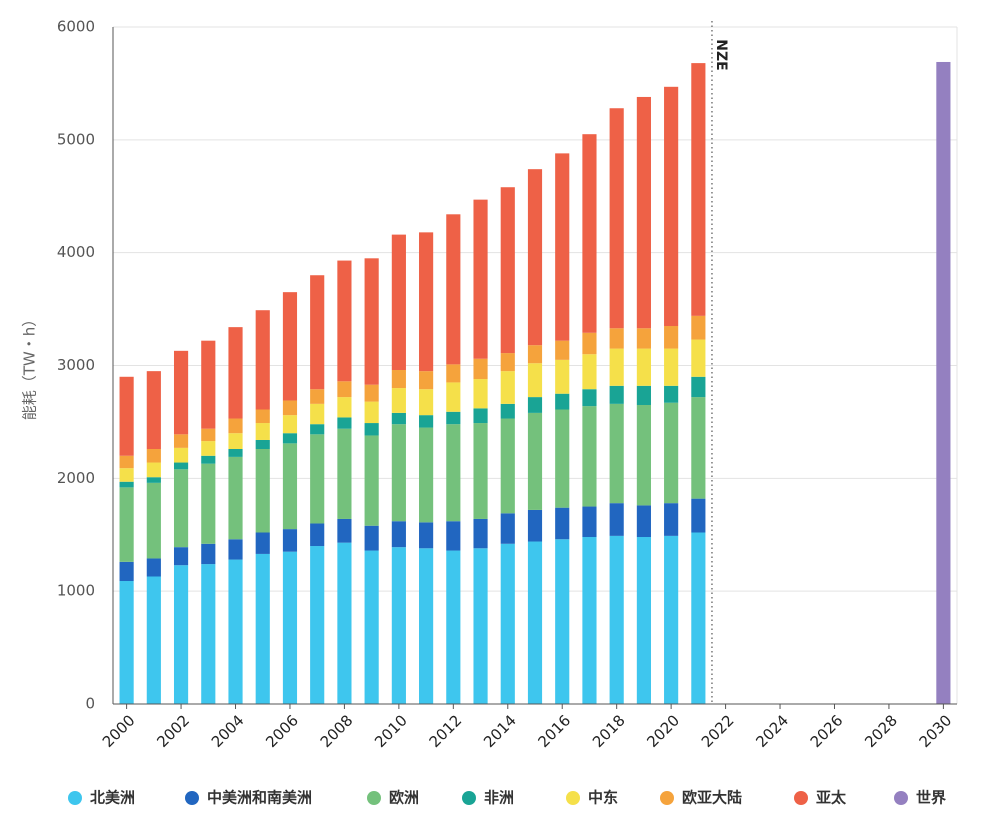 The width and height of the screenshot is (992, 837). I want to click on x-tick-label: 2002, so click(173, 731).